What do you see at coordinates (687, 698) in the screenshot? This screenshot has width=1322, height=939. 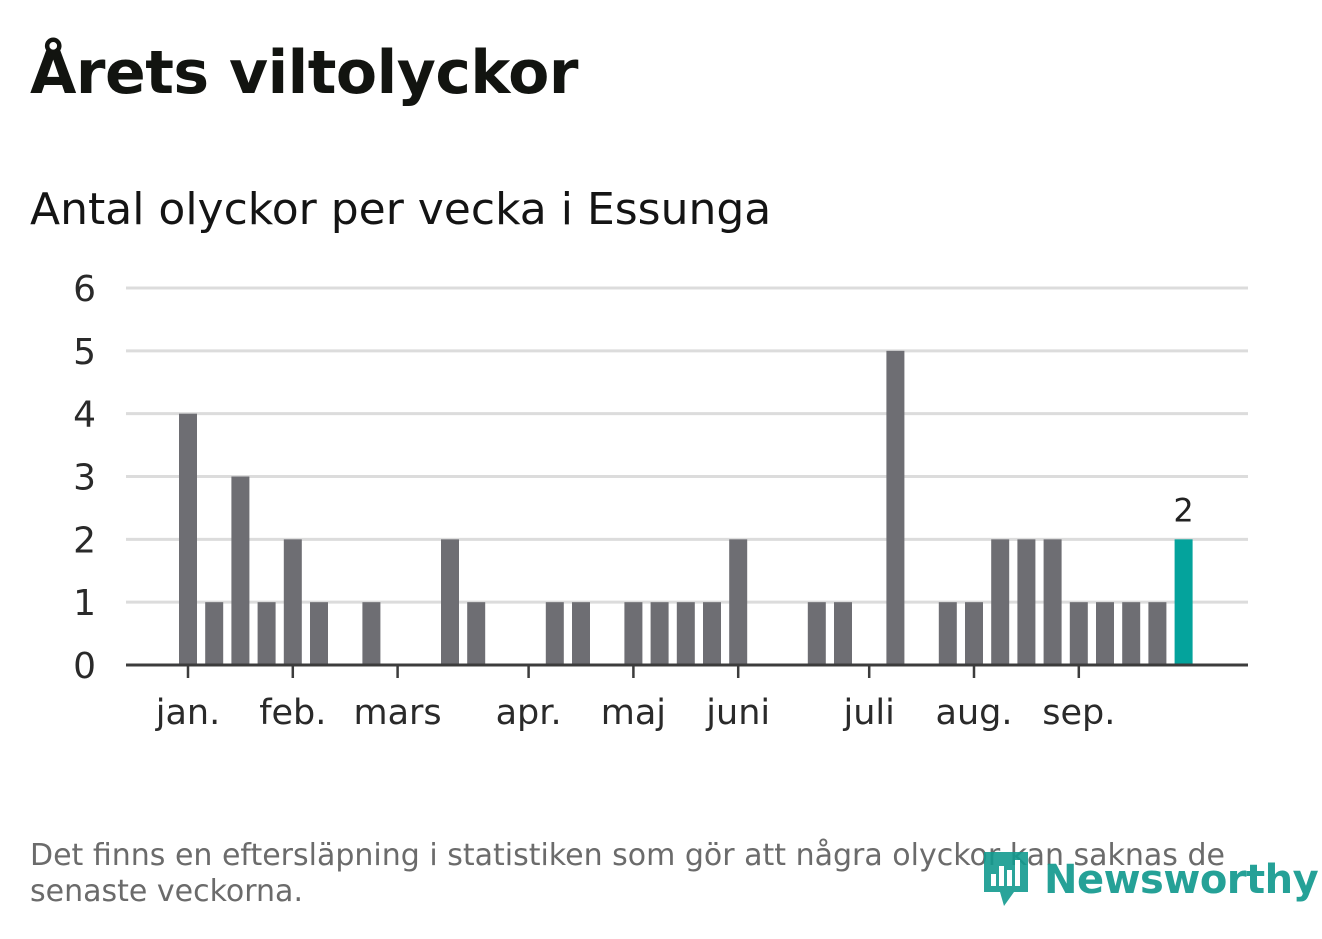 I see `x-axis: jan. feb. mars apr. maj juni juli aug. sep.` at bounding box center [687, 698].